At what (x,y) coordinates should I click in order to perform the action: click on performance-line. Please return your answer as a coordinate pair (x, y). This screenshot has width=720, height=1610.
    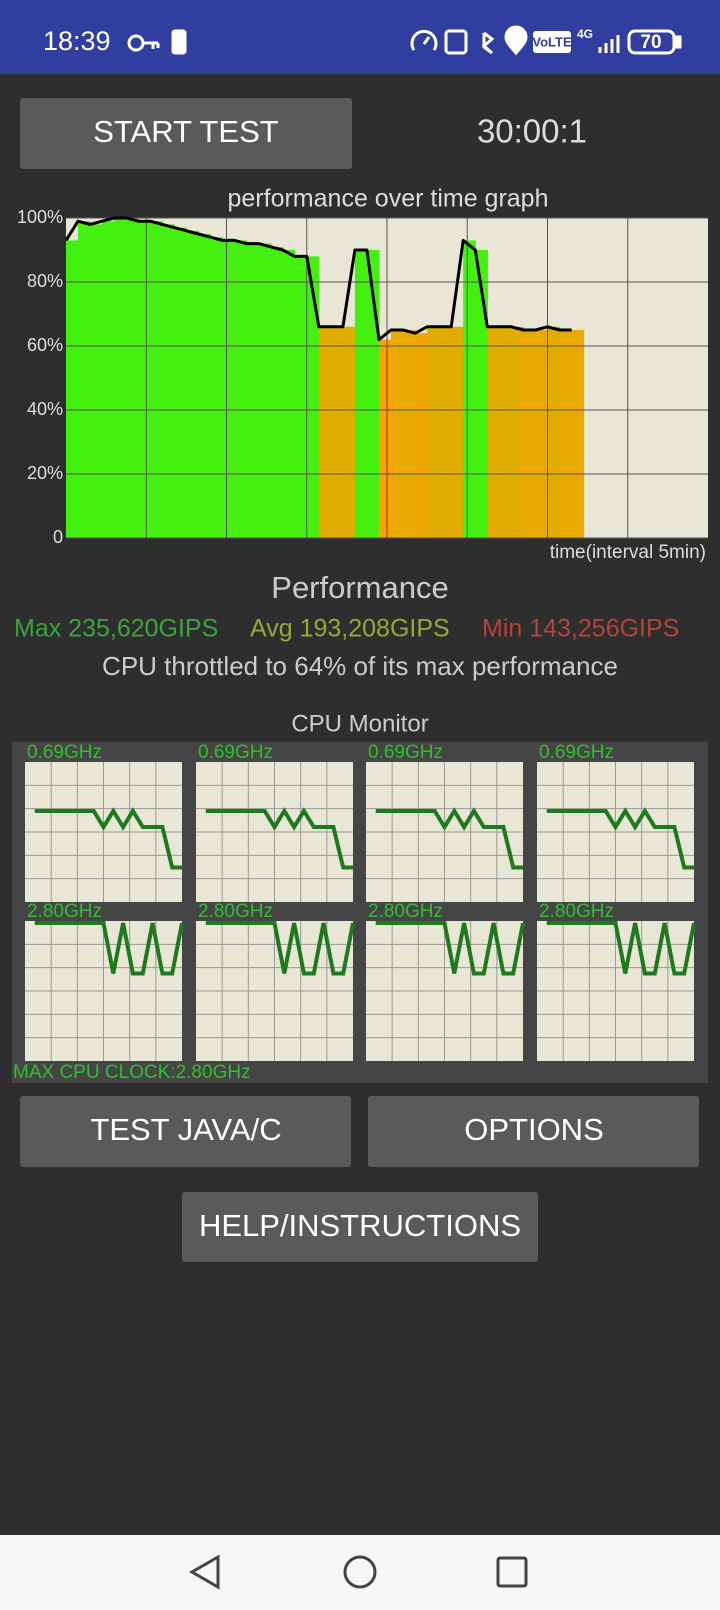
    Looking at the image, I should click on (318, 279).